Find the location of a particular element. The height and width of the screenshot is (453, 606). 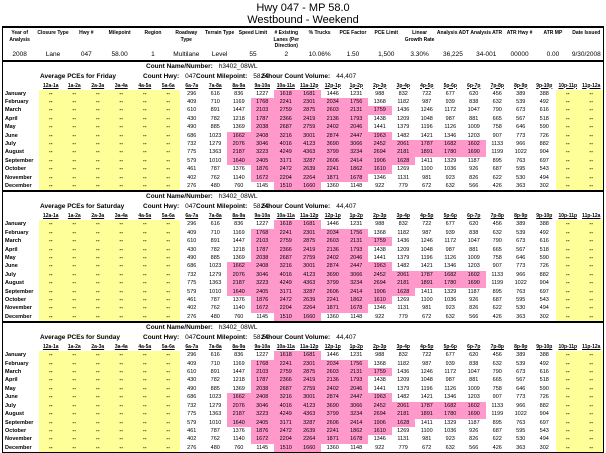

pce-cell: 1862 is located at coordinates (356, 169).